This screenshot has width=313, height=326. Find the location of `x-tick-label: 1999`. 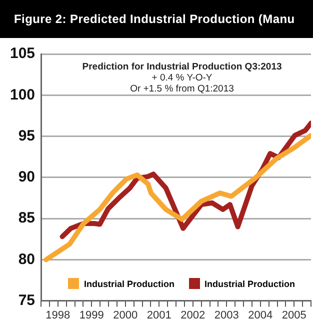

x-tick-label: 1999 is located at coordinates (91, 315).